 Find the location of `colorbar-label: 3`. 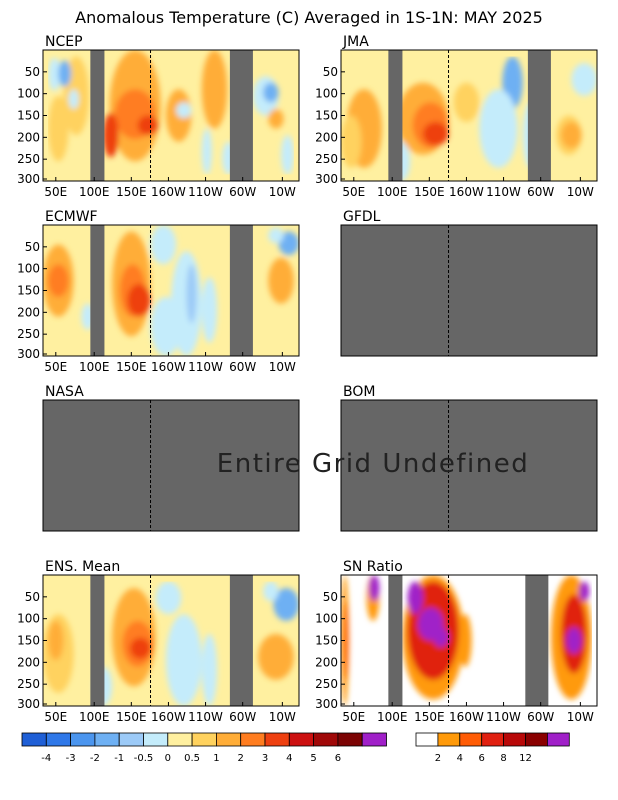

colorbar-label: 3 is located at coordinates (265, 758).